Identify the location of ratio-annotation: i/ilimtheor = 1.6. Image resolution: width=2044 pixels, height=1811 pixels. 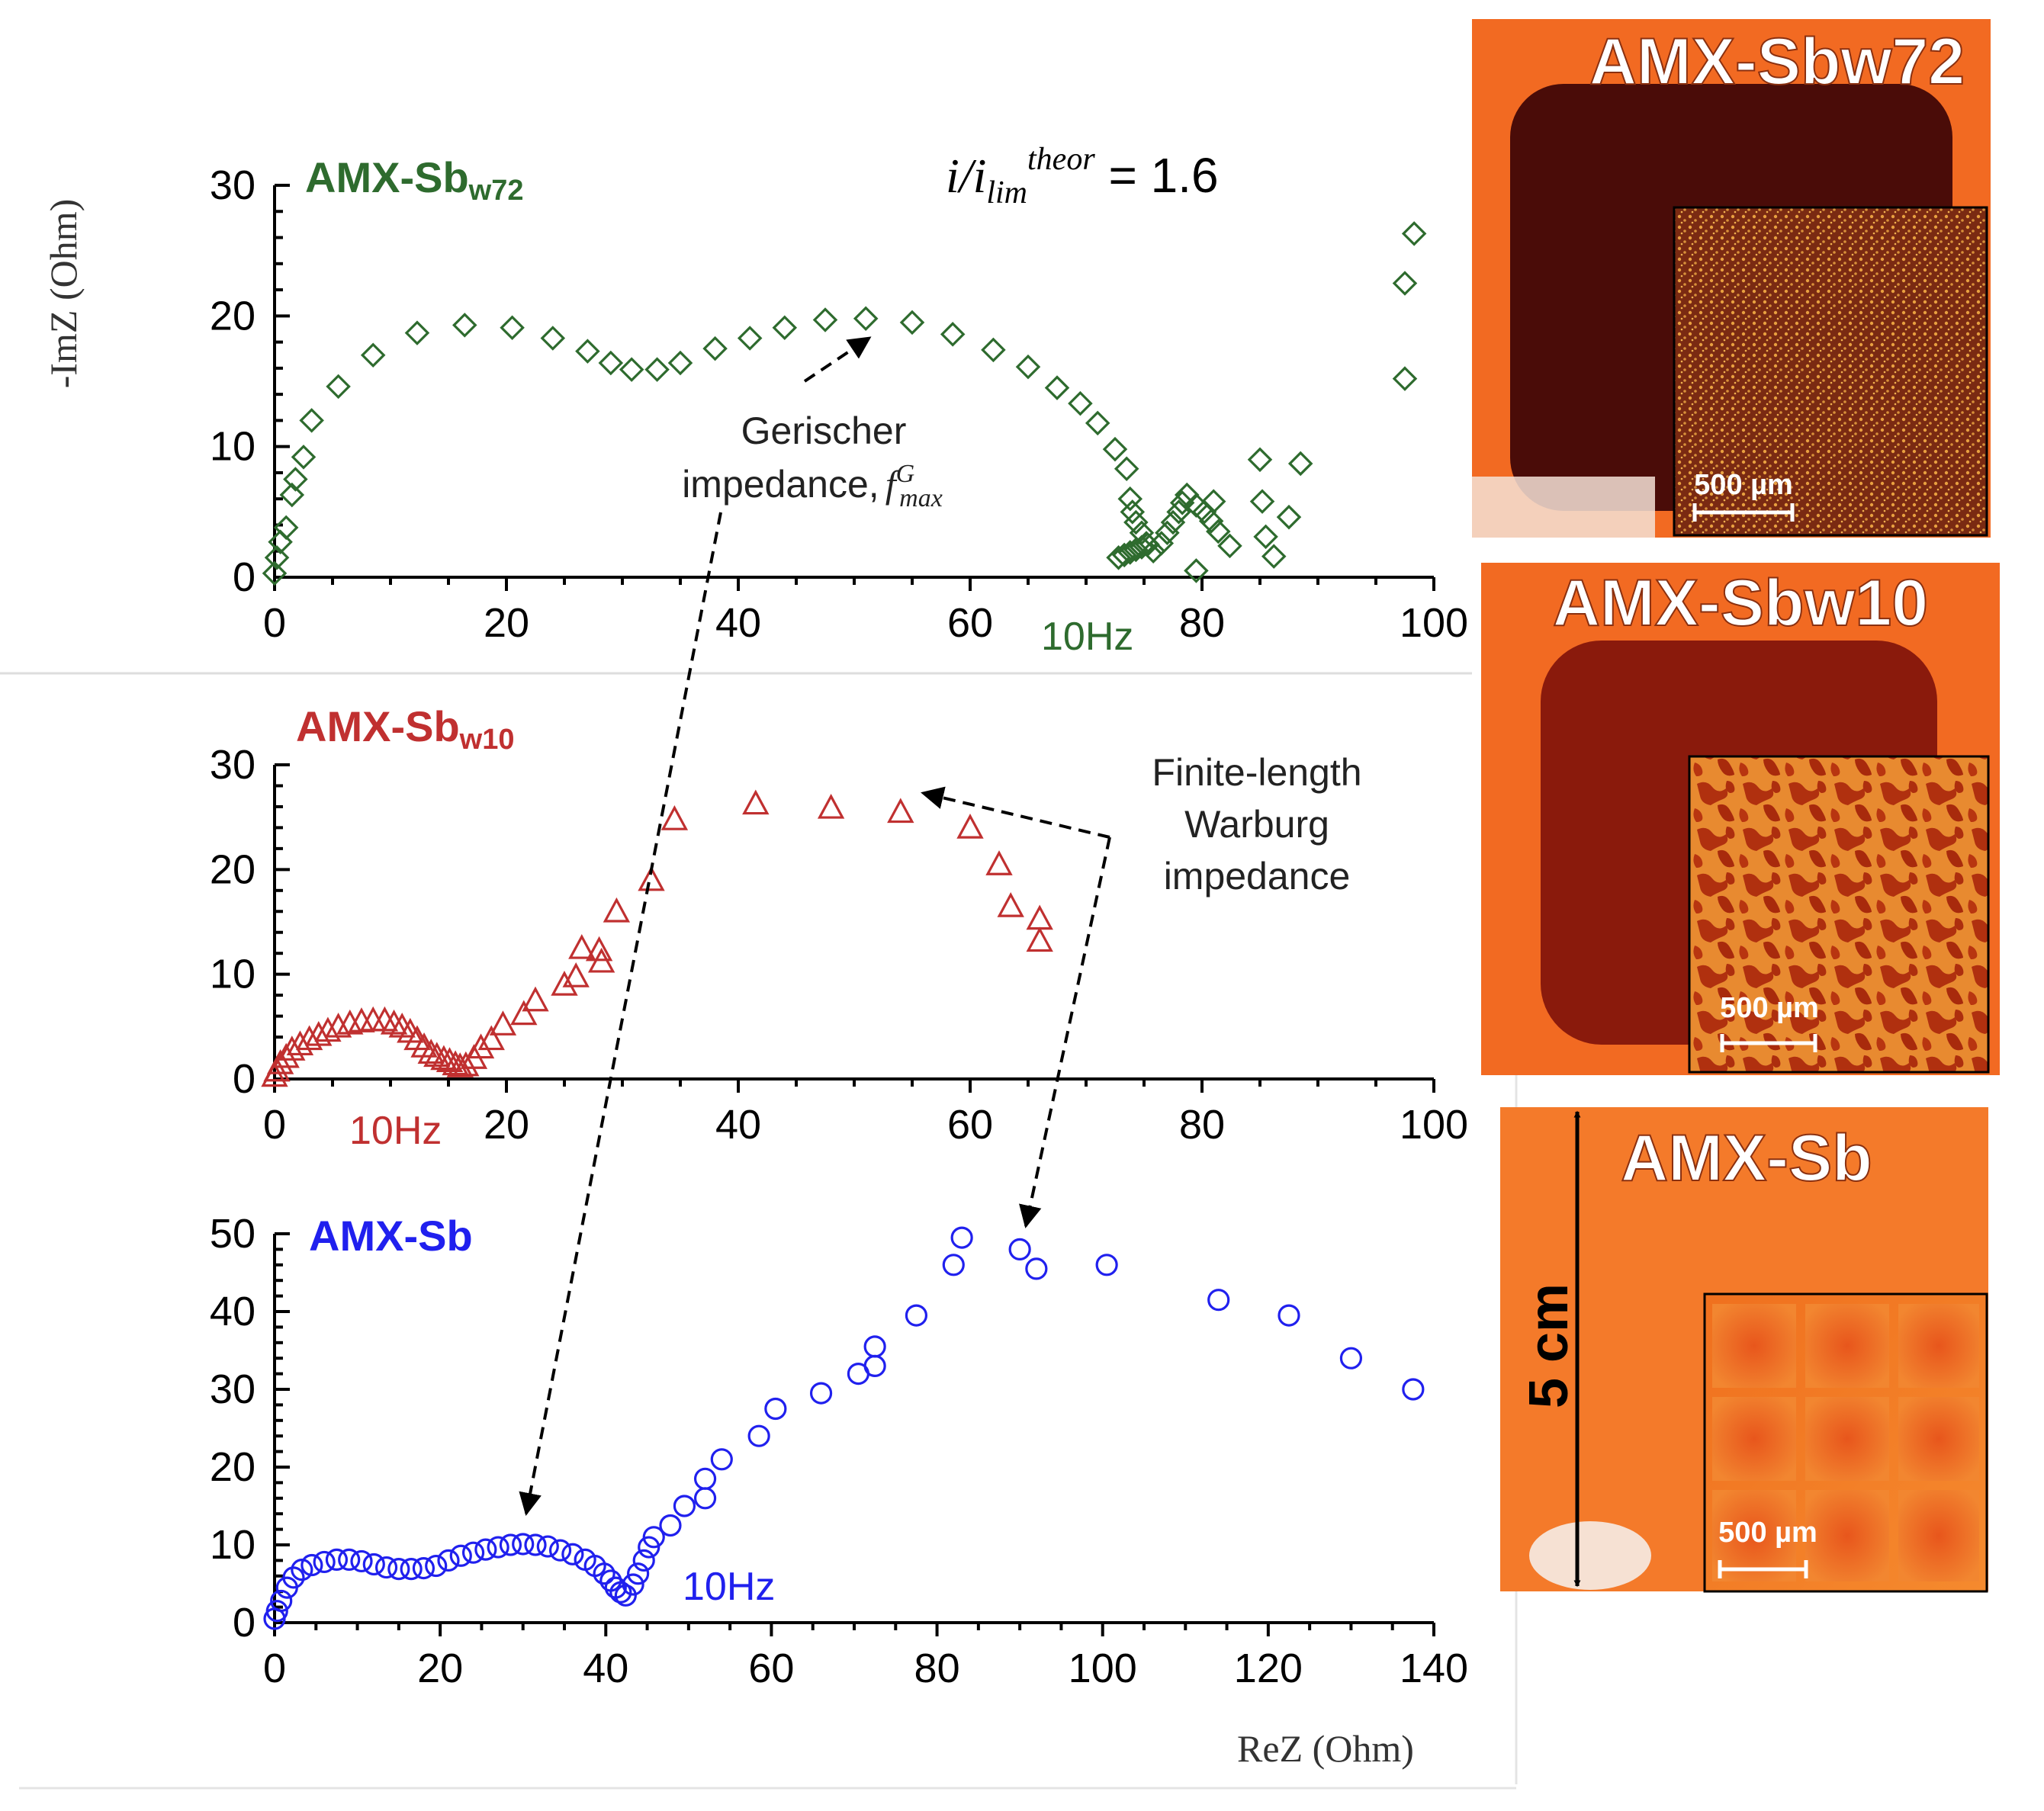
(1082, 176).